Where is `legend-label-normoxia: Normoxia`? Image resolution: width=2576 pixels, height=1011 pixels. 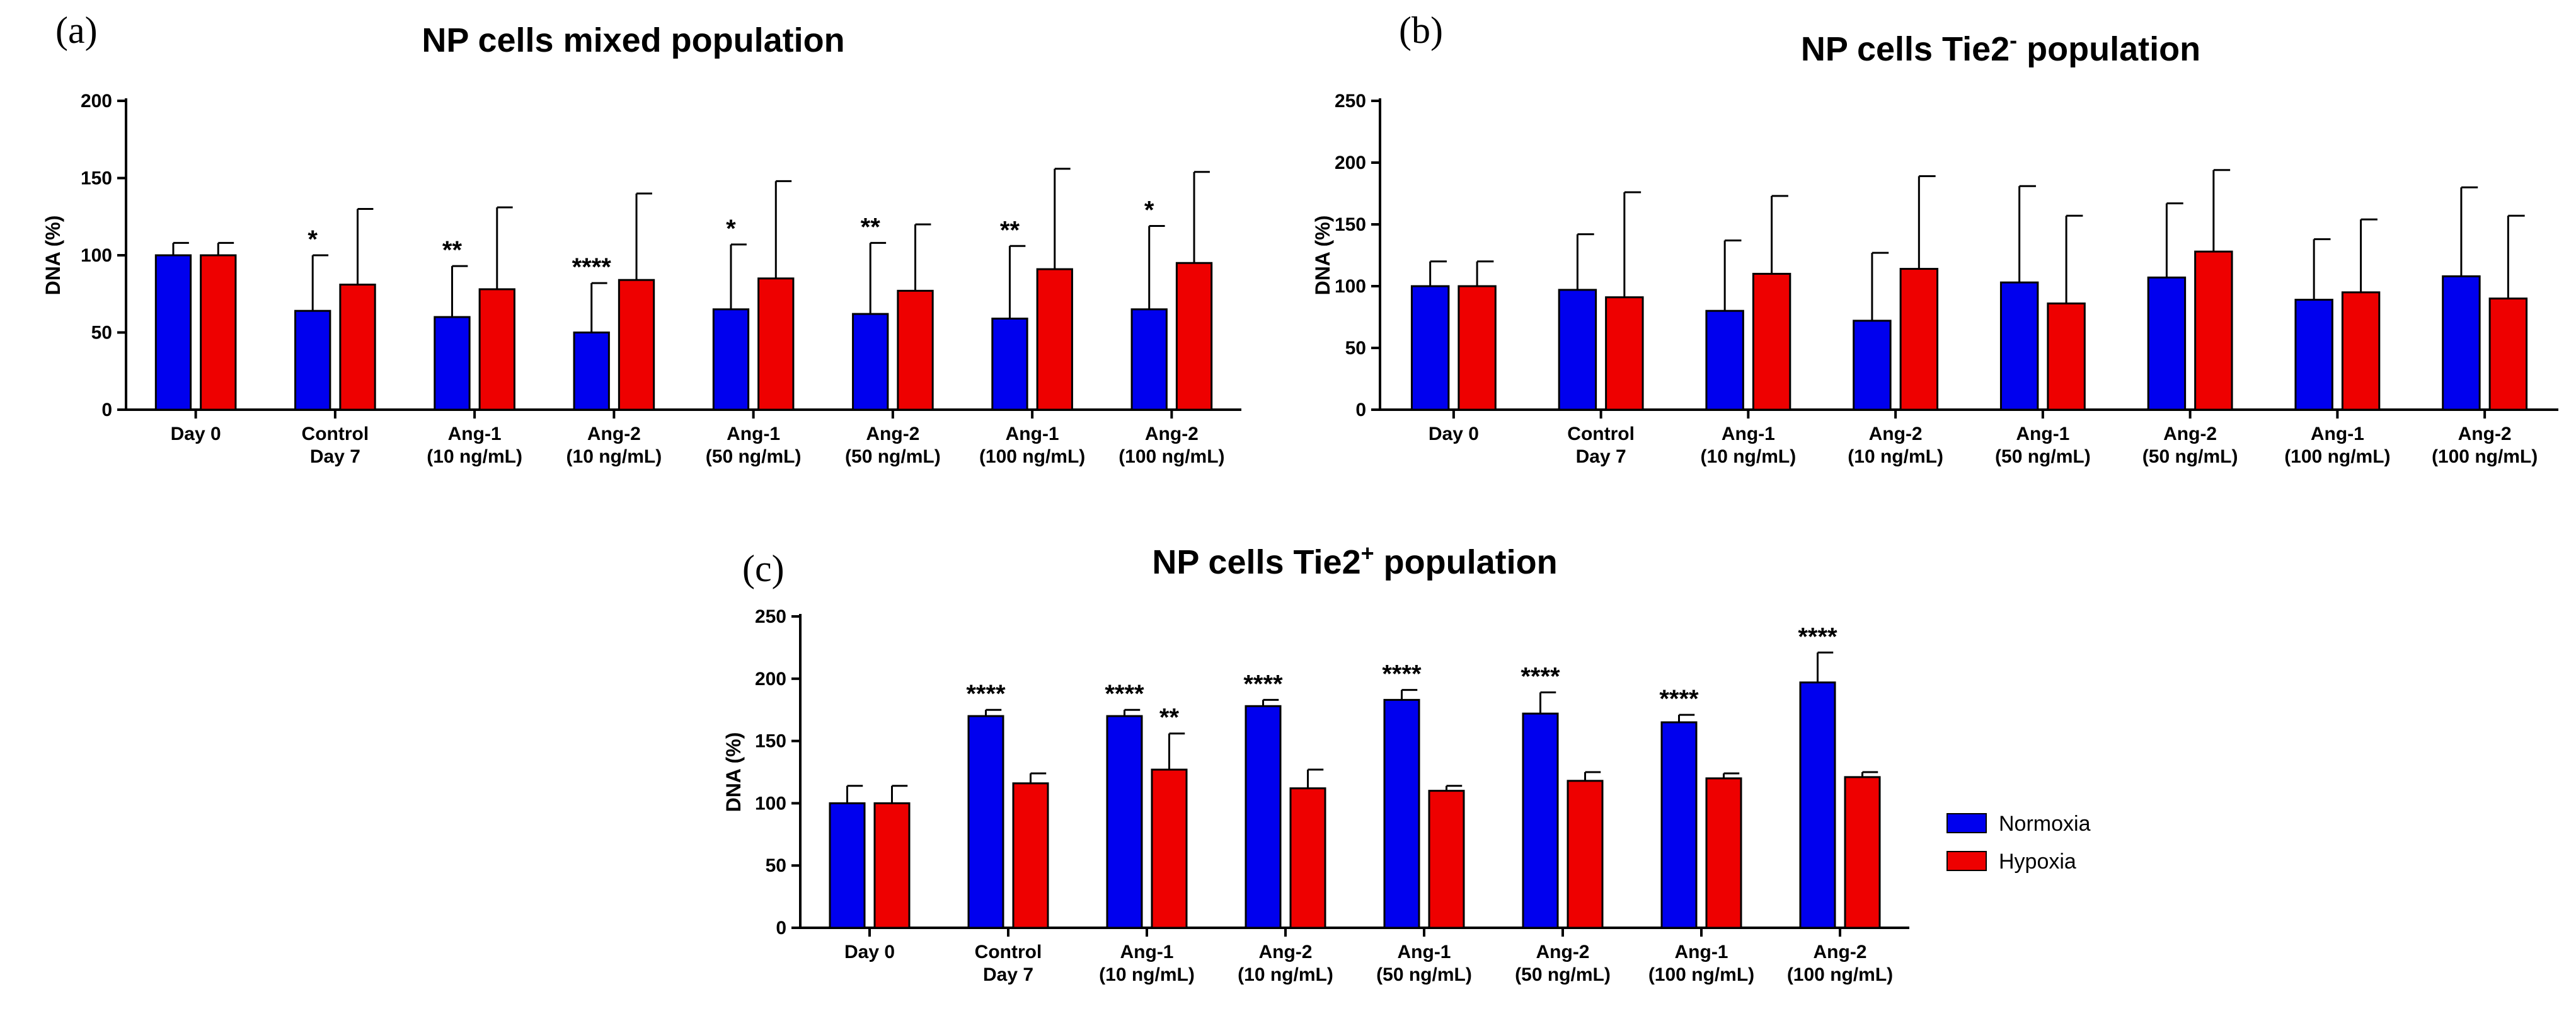 legend-label-normoxia: Normoxia is located at coordinates (2045, 824).